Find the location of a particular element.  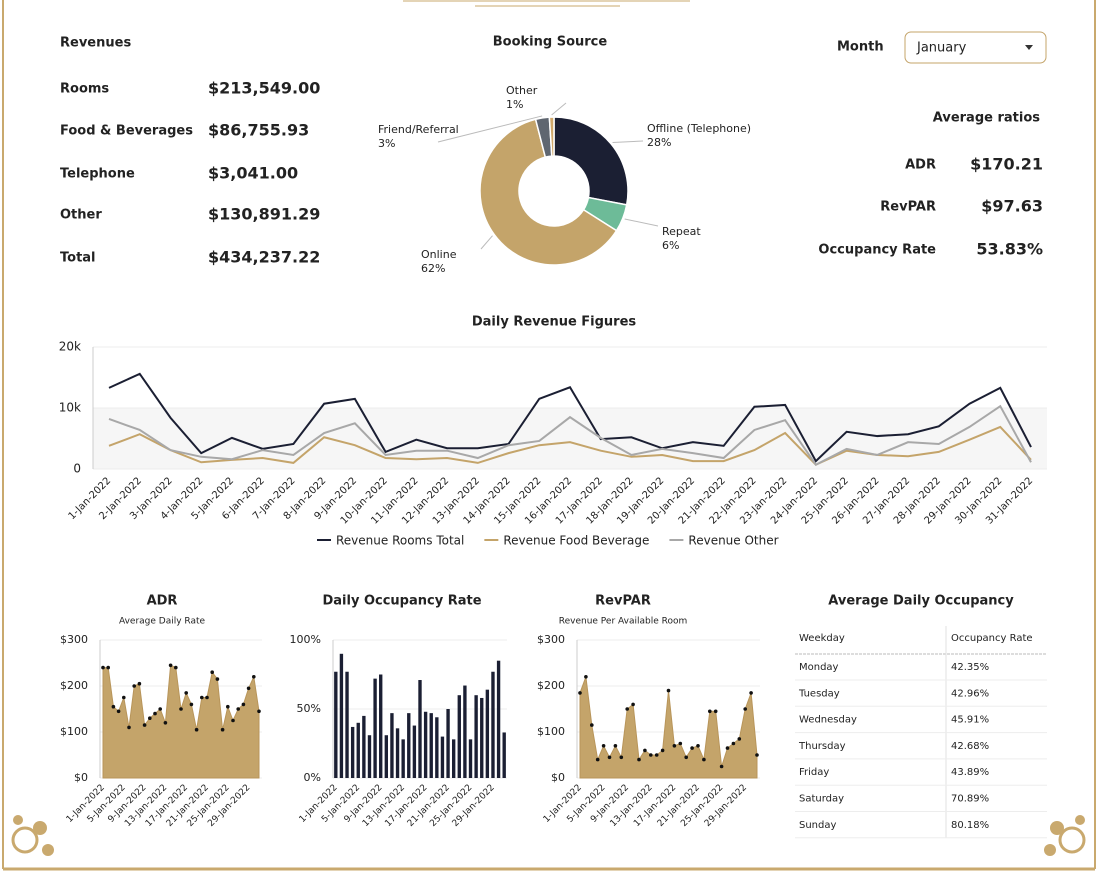

slice-value: 62% is located at coordinates (433, 268).